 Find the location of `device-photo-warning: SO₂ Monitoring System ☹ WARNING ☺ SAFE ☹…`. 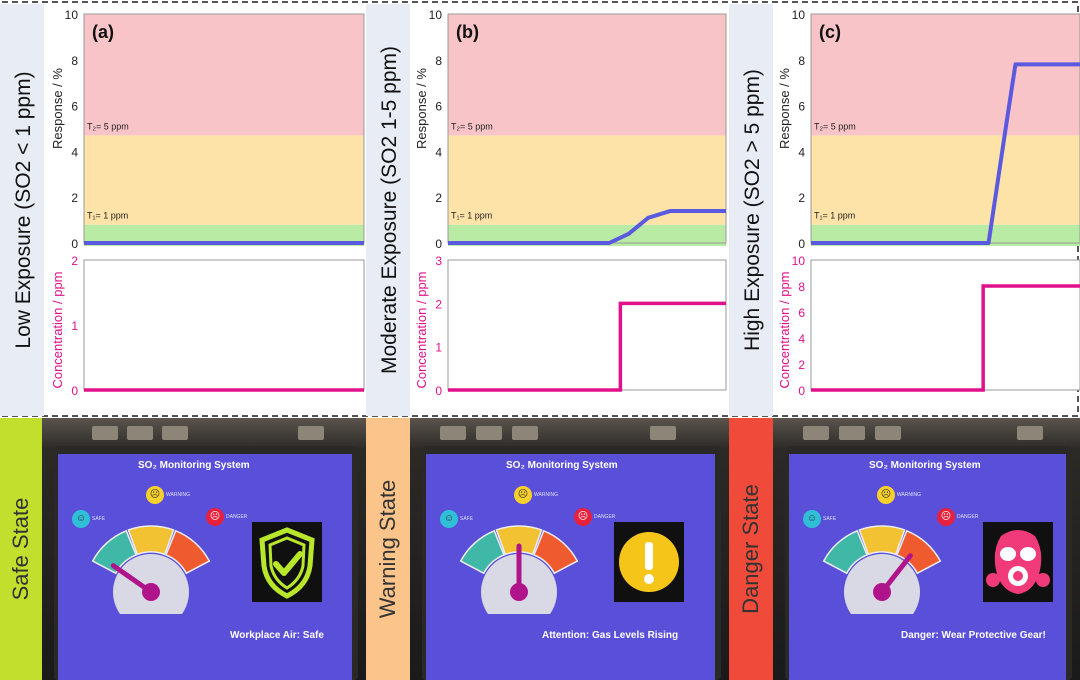

device-photo-warning: SO₂ Monitoring System ☹ WARNING ☺ SAFE ☹… is located at coordinates (569, 549).